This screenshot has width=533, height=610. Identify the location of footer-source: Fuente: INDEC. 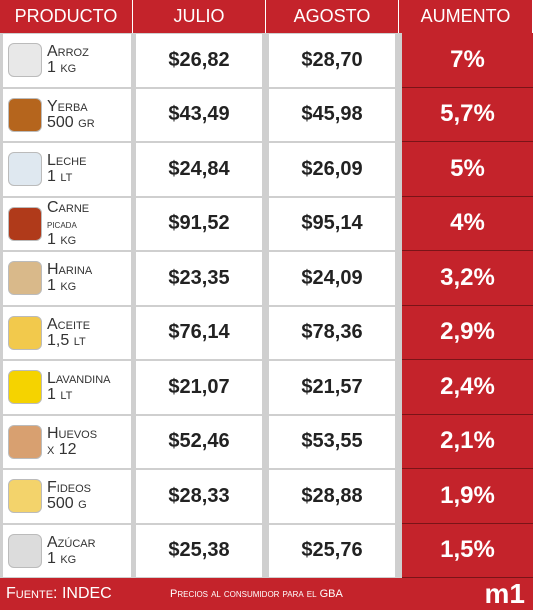
(59, 593).